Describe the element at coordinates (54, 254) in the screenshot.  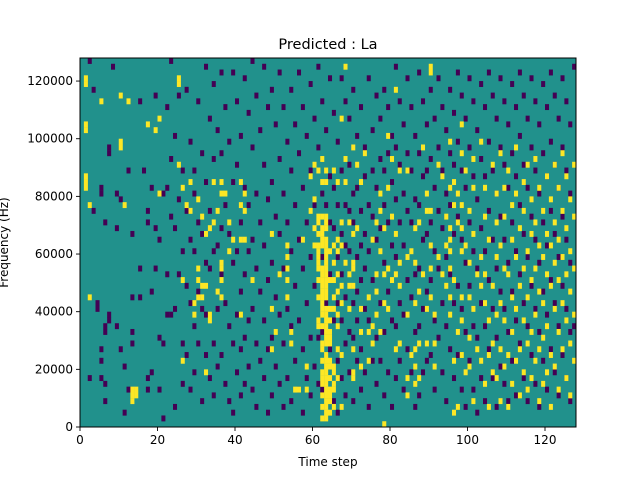
I see `y-tick-label: 60000` at that location.